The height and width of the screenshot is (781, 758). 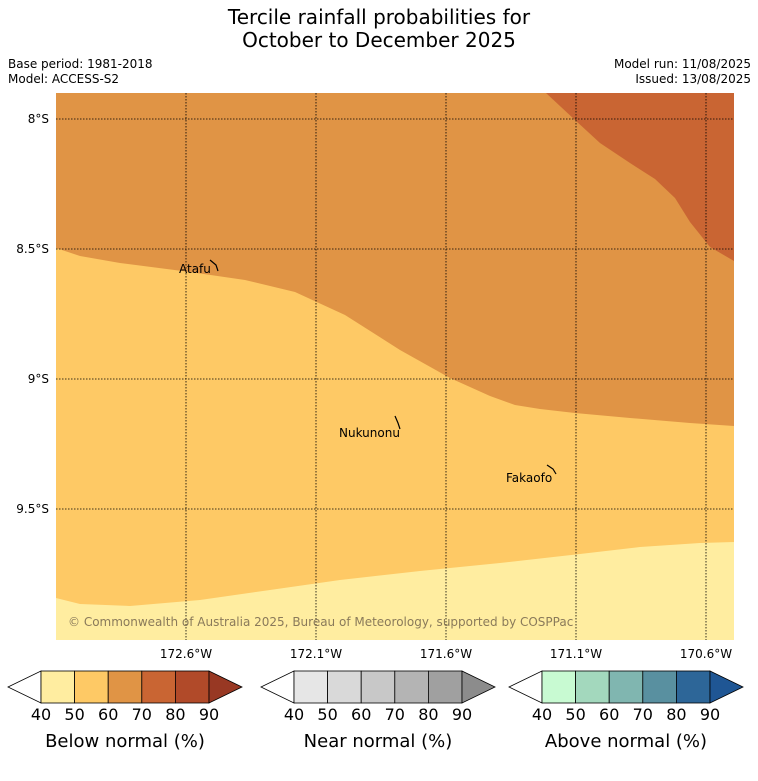 I want to click on colorbar-below-normal: 40 50 60 70 80 90 Below normal (%), so click(x=125, y=711).